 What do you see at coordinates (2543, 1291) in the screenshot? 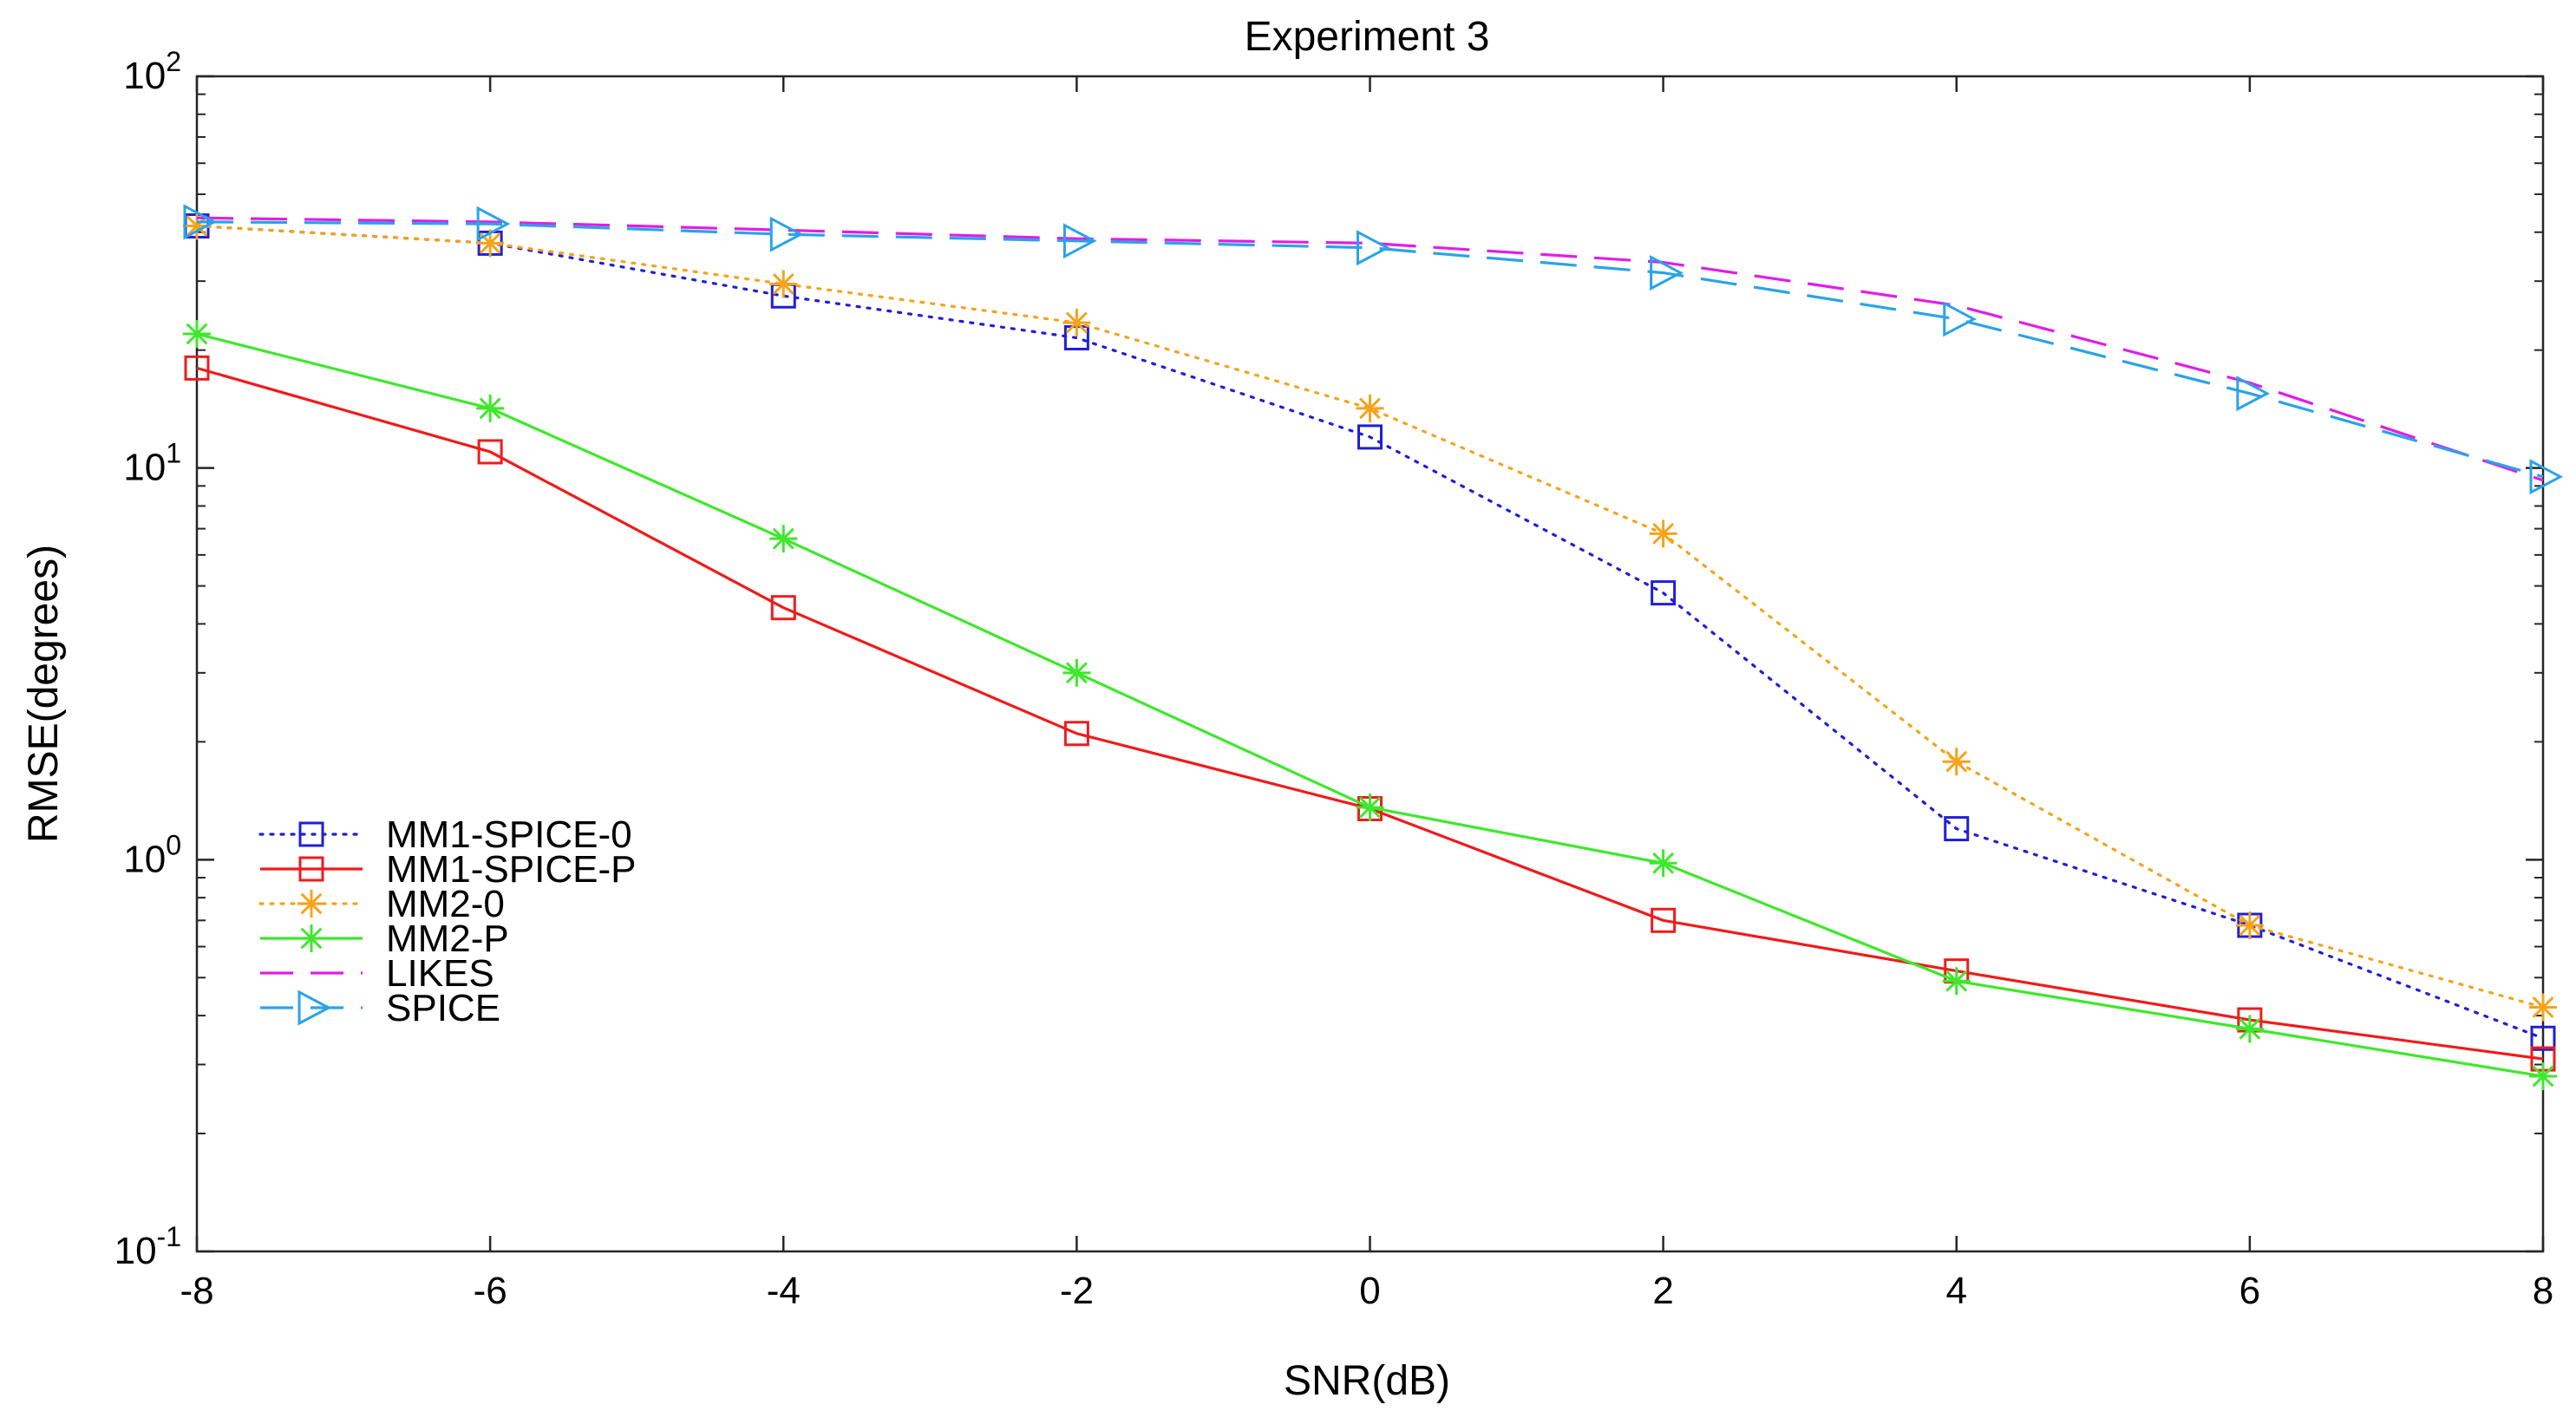
I see `x-tick-label: 8` at bounding box center [2543, 1291].